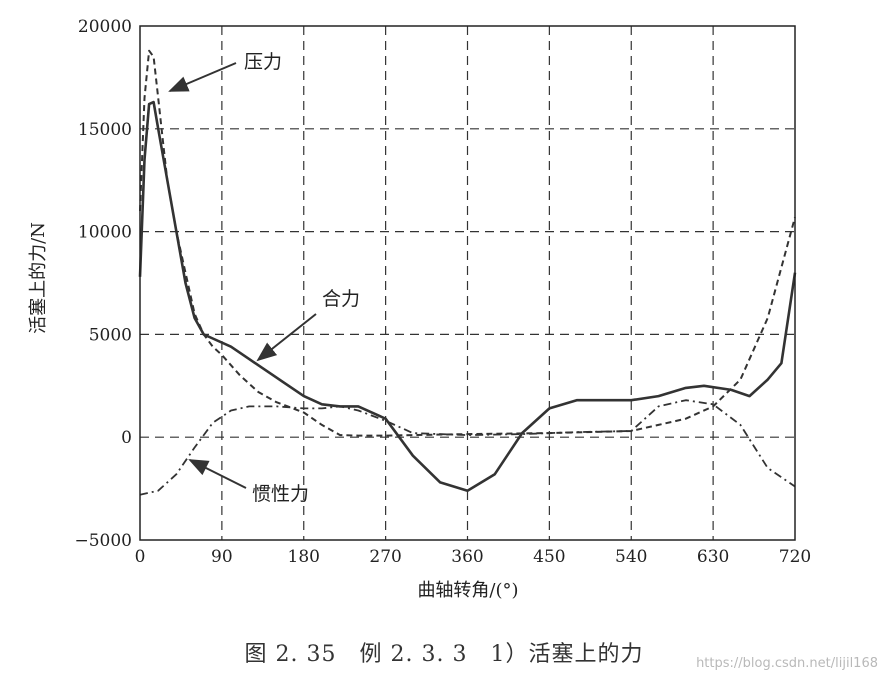 The width and height of the screenshot is (888, 685). Describe the element at coordinates (549, 557) in the screenshot. I see `x-tick-label: 450` at that location.